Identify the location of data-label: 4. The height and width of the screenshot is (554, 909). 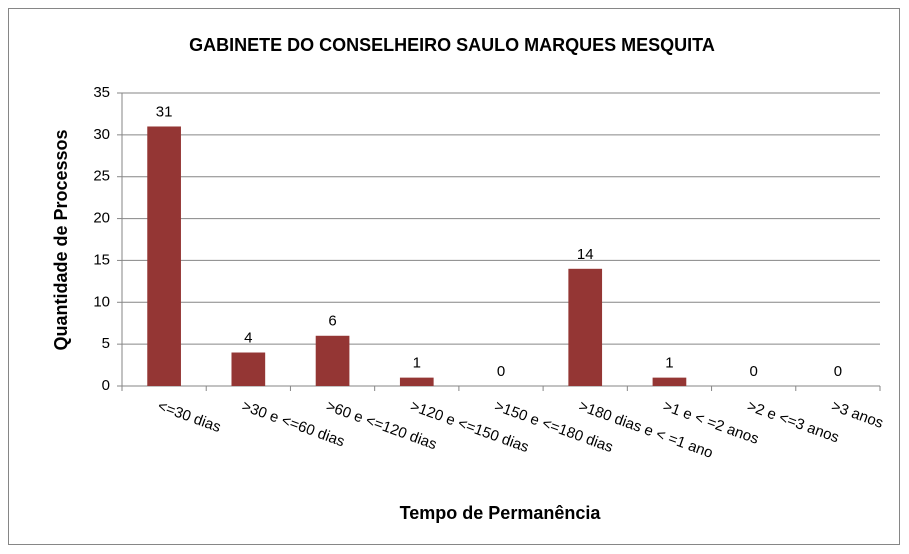
(248, 337).